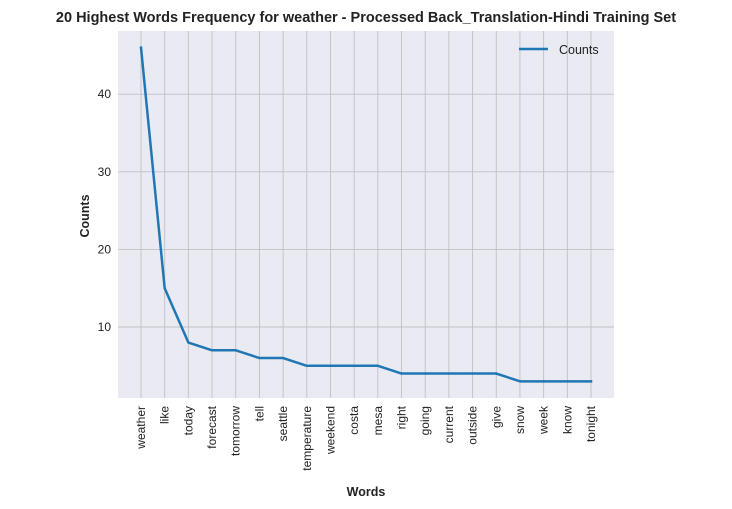  What do you see at coordinates (85, 215) in the screenshot?
I see `y-axis-label: Counts` at bounding box center [85, 215].